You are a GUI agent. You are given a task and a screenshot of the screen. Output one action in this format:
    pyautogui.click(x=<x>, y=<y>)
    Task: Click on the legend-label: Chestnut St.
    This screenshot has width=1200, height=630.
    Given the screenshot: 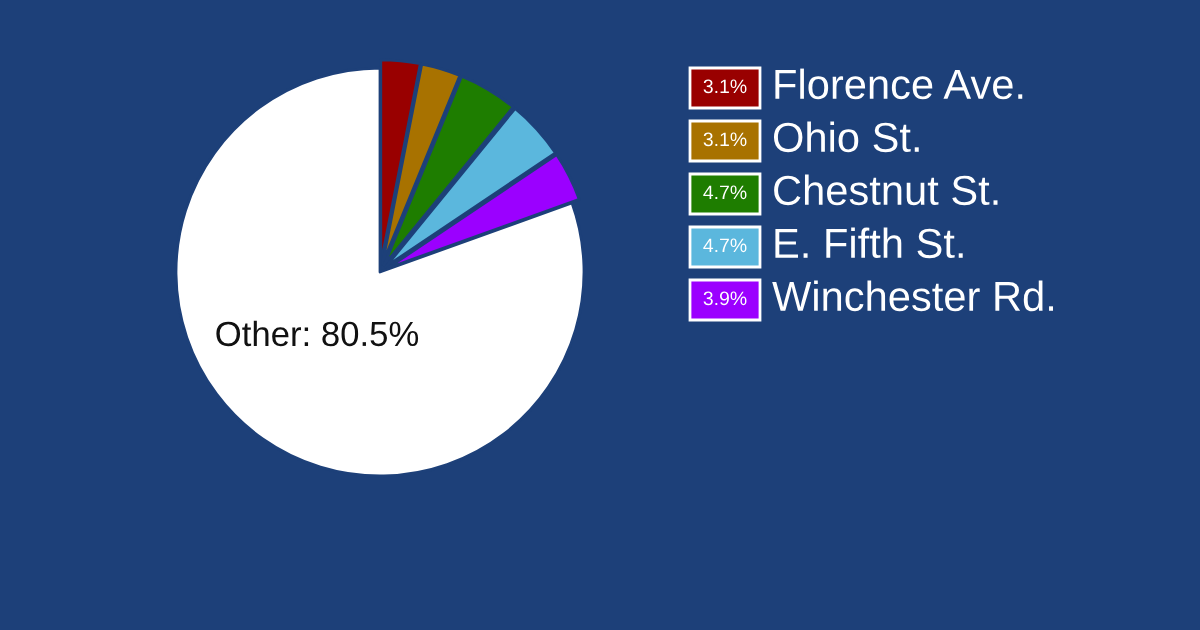 What is the action you would take?
    pyautogui.click(x=886, y=190)
    